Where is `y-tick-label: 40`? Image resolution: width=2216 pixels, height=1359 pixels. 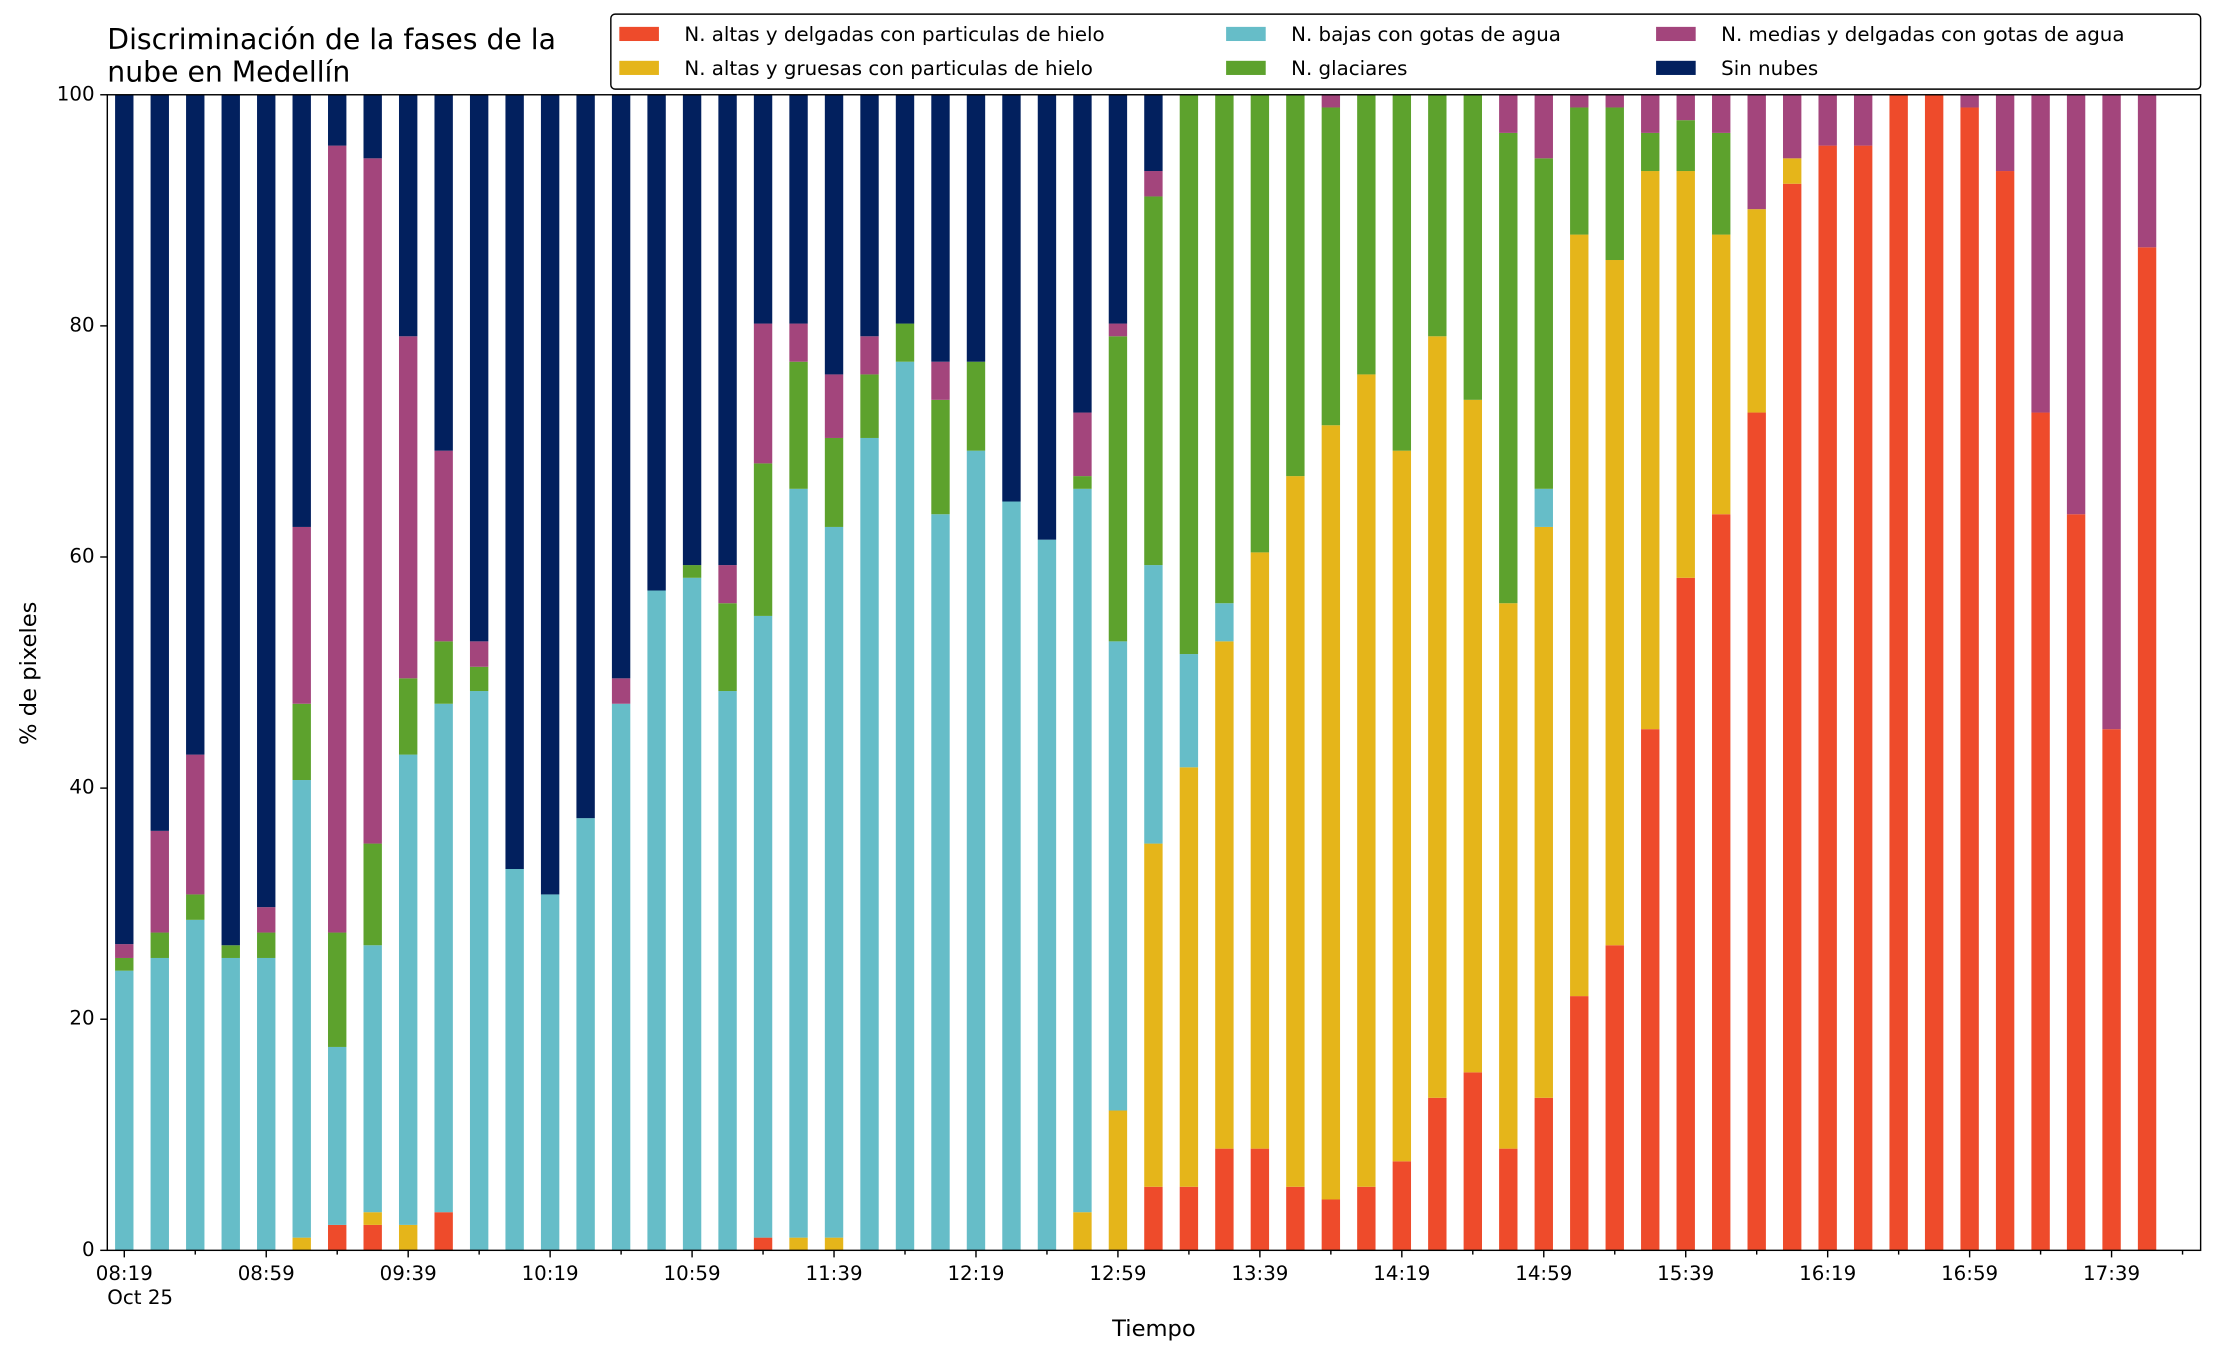 y-tick-label: 40 is located at coordinates (81, 787).